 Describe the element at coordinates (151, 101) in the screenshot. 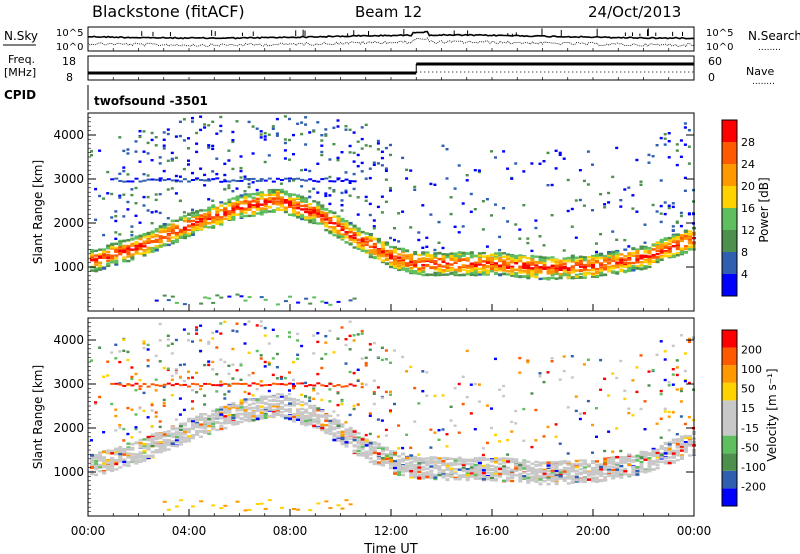

I see `cpid-value: twofsound -3501` at that location.